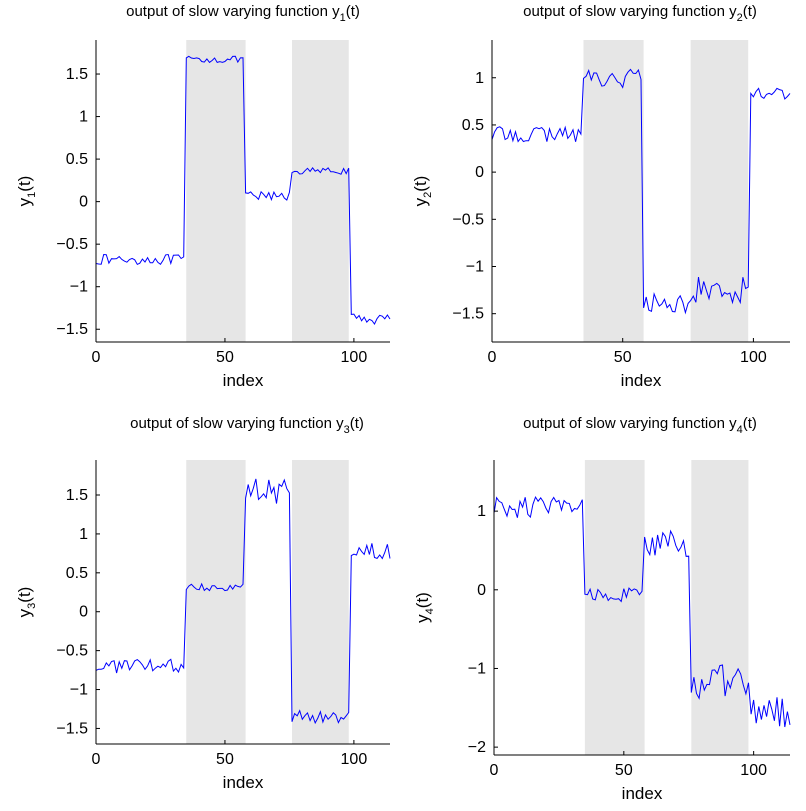 Image resolution: width=806 pixels, height=811 pixels. I want to click on y-axis-label: y4(t), so click(424, 607).